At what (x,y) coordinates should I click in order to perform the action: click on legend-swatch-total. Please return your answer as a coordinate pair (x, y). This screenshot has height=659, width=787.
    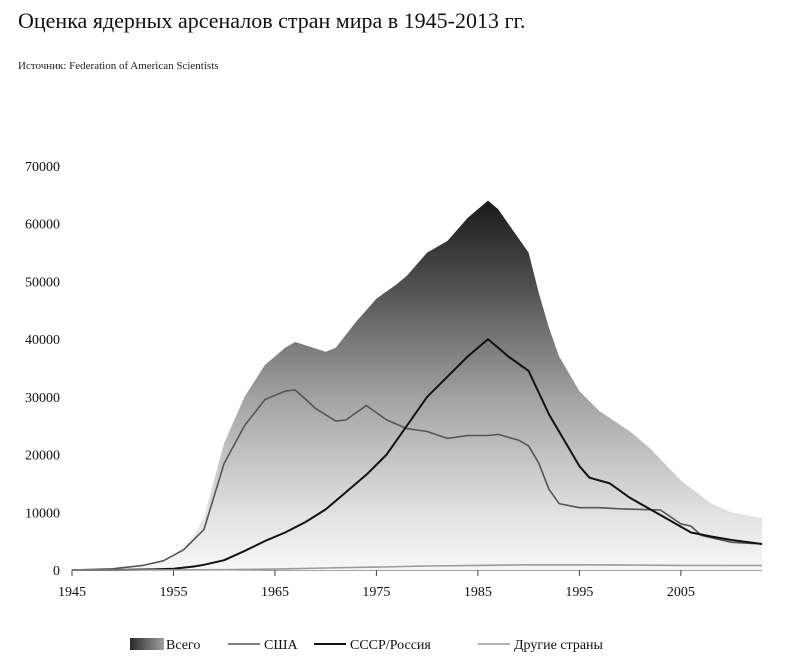
    Looking at the image, I should click on (147, 644).